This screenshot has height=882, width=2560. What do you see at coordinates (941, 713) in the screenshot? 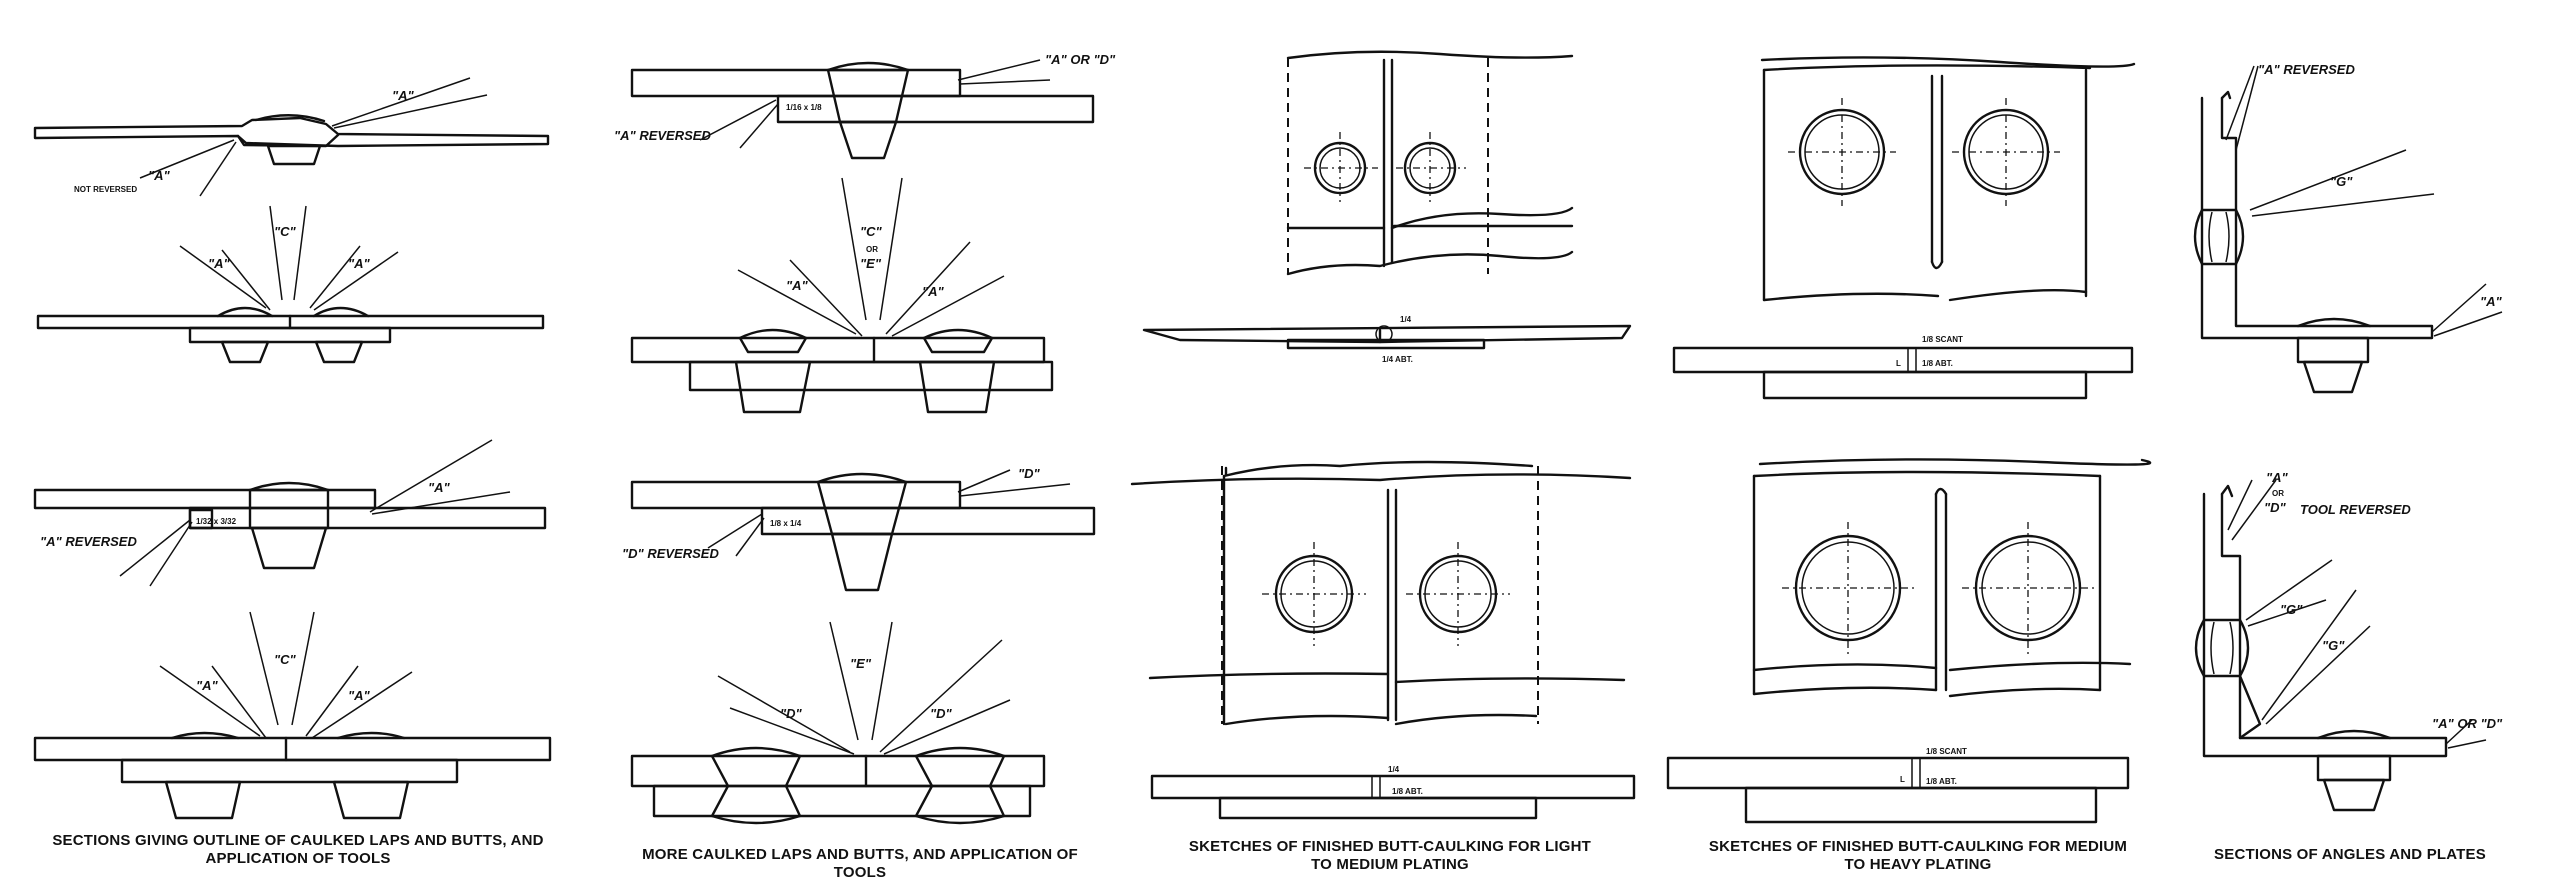
I see `label-d-2d-right: "D"` at bounding box center [941, 713].